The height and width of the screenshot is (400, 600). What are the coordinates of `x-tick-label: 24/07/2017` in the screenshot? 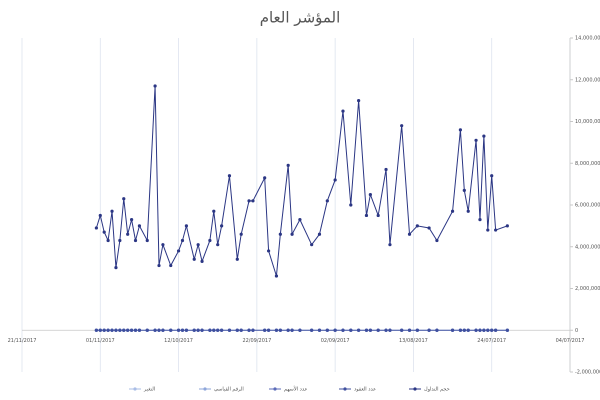 It's located at (491, 341).